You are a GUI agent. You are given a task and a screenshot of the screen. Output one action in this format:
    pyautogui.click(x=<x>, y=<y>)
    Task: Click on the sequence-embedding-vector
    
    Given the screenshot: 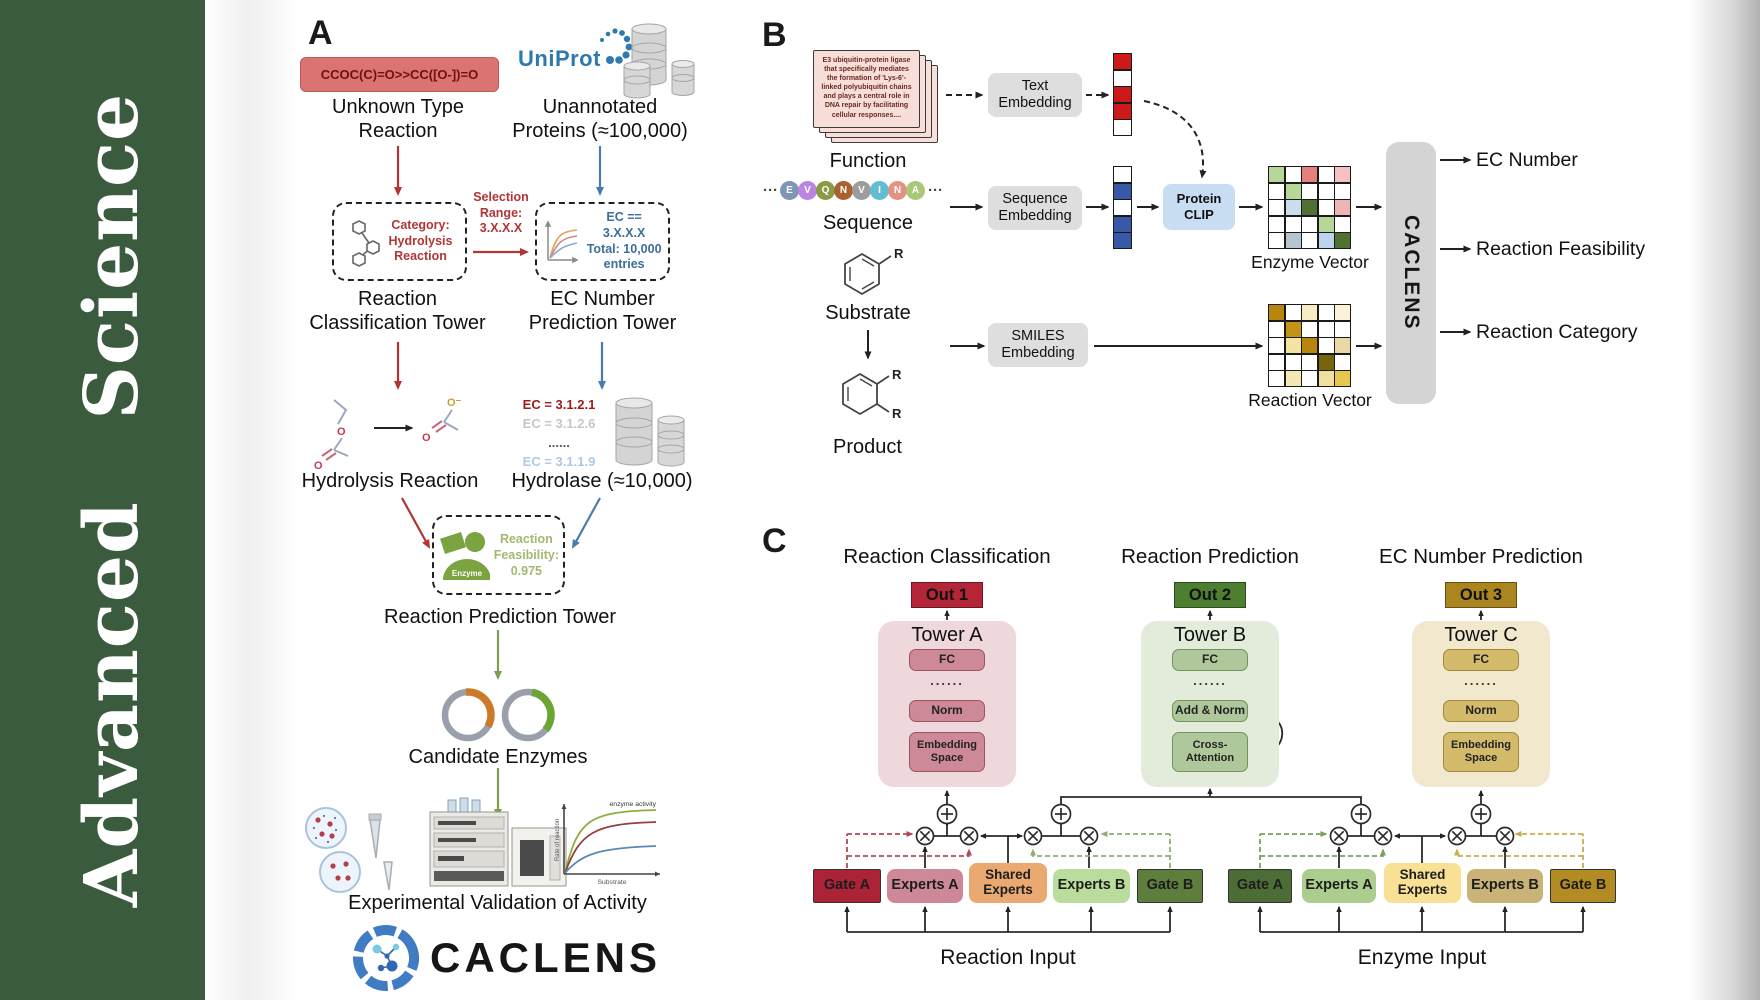 What is the action you would take?
    pyautogui.click(x=1122, y=207)
    